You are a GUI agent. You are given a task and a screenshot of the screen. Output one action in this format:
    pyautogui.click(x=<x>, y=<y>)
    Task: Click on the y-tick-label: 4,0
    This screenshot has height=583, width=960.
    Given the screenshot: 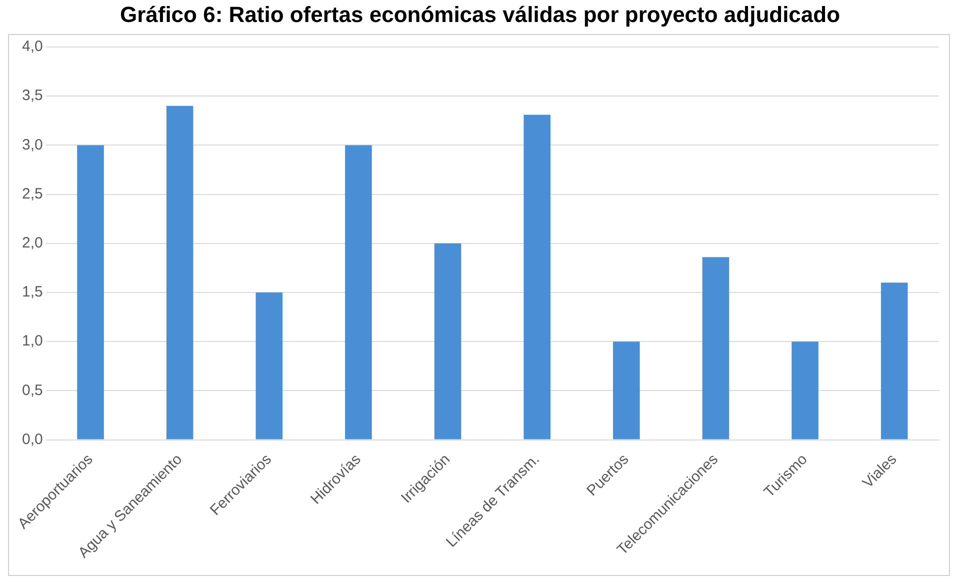 What is the action you would take?
    pyautogui.click(x=32, y=47)
    